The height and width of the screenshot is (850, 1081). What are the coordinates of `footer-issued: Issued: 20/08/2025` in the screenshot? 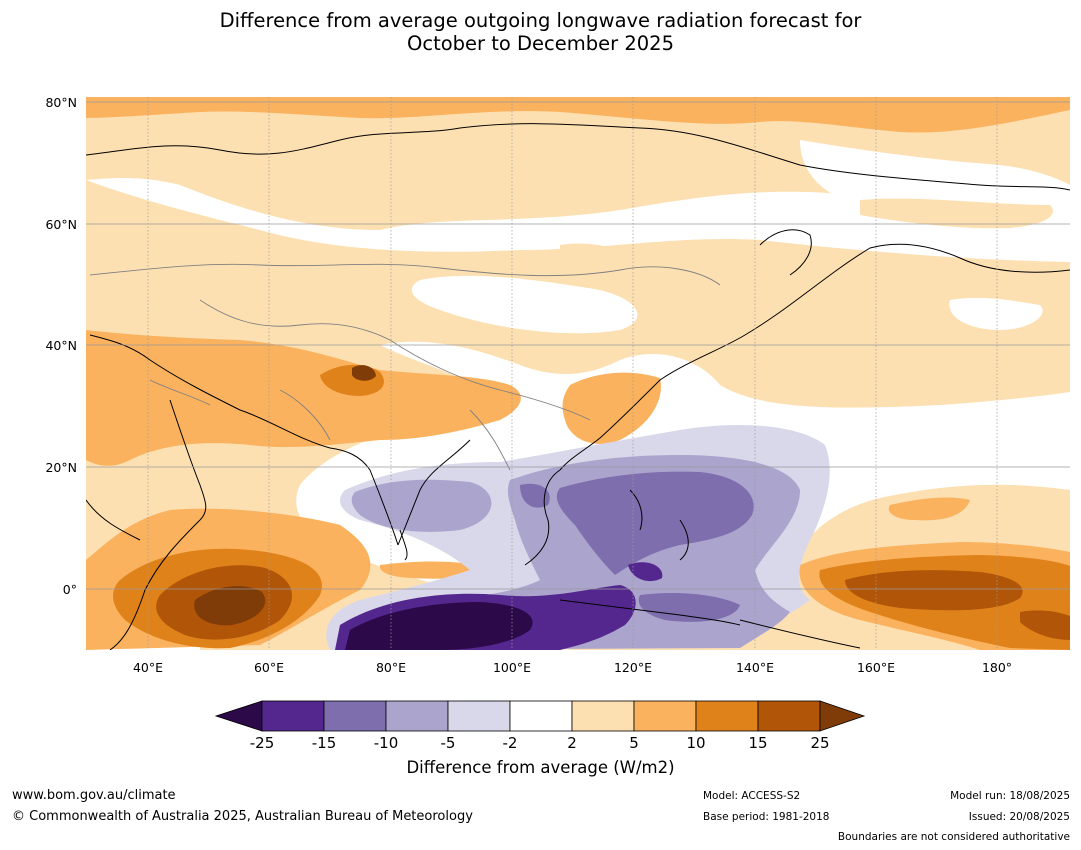 It's located at (1019, 817).